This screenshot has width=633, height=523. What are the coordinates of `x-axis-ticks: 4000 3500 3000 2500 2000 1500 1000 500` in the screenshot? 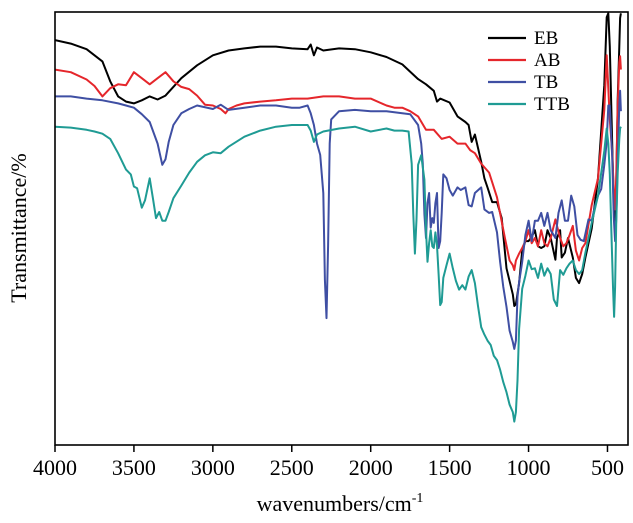 It's located at (328, 462).